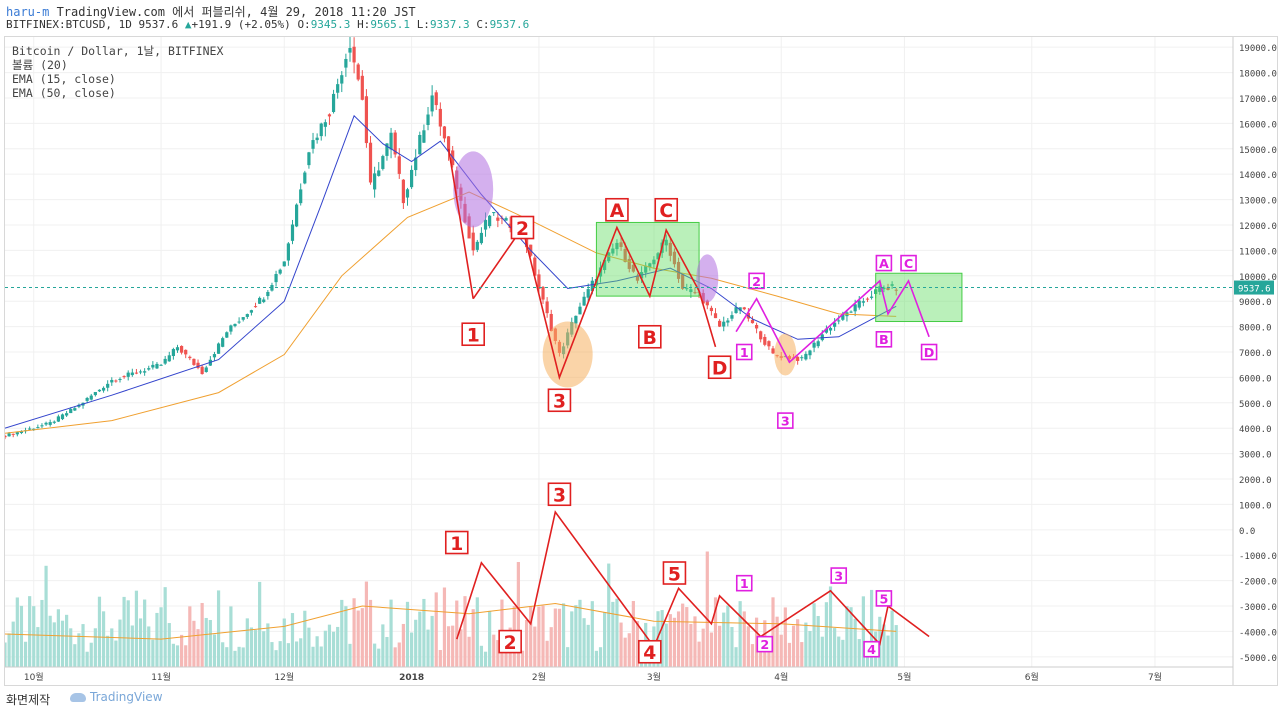 Image resolution: width=1280 pixels, height=714 pixels. Describe the element at coordinates (1255, 506) in the screenshot. I see `price-tick-label: 1000.0` at that location.